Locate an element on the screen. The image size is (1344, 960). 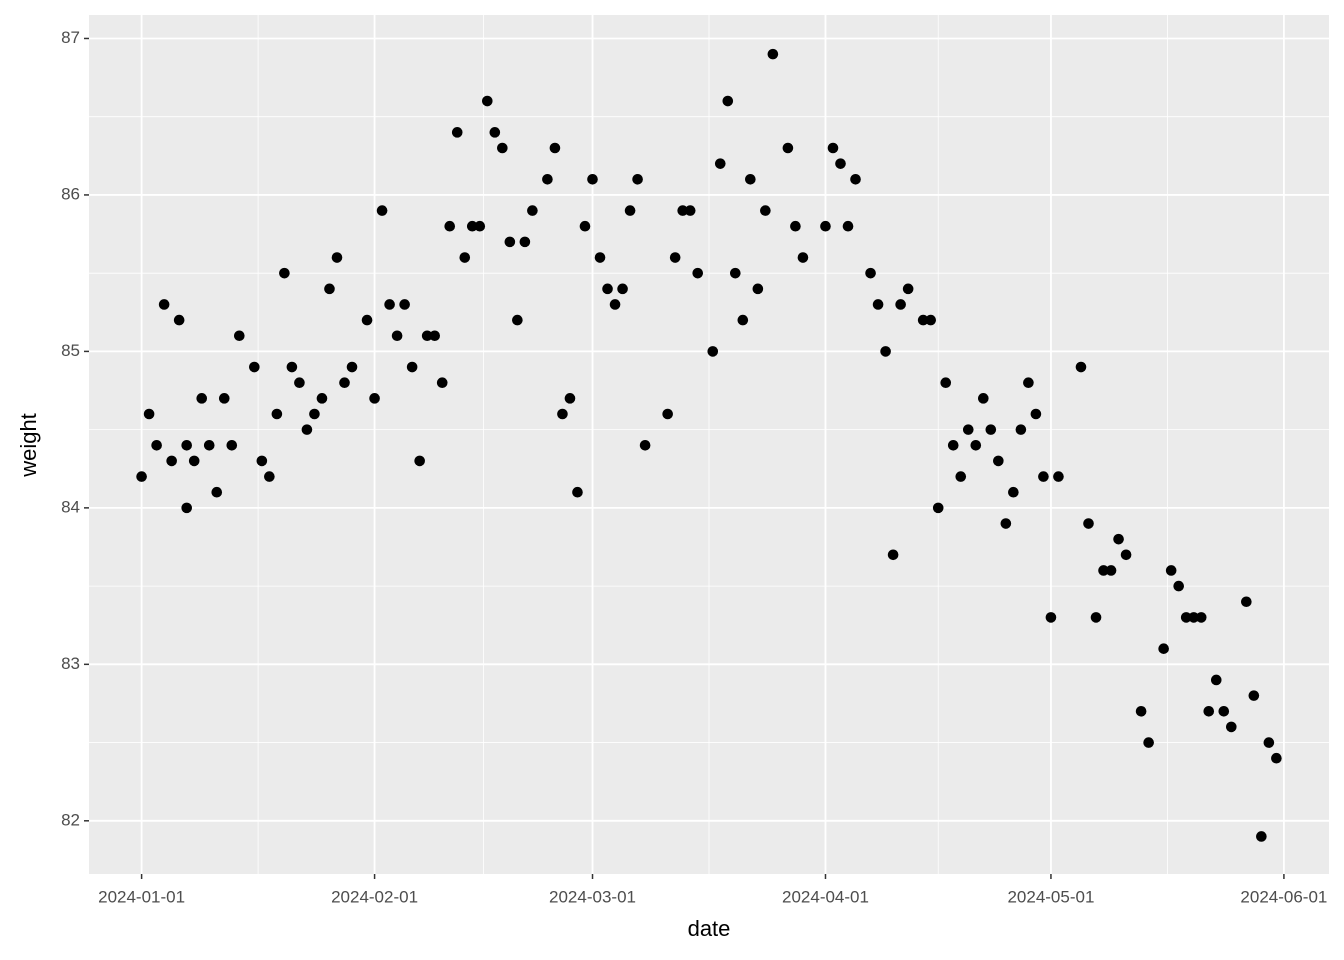
x-tick-label: 2024-02-01 is located at coordinates (374, 896).